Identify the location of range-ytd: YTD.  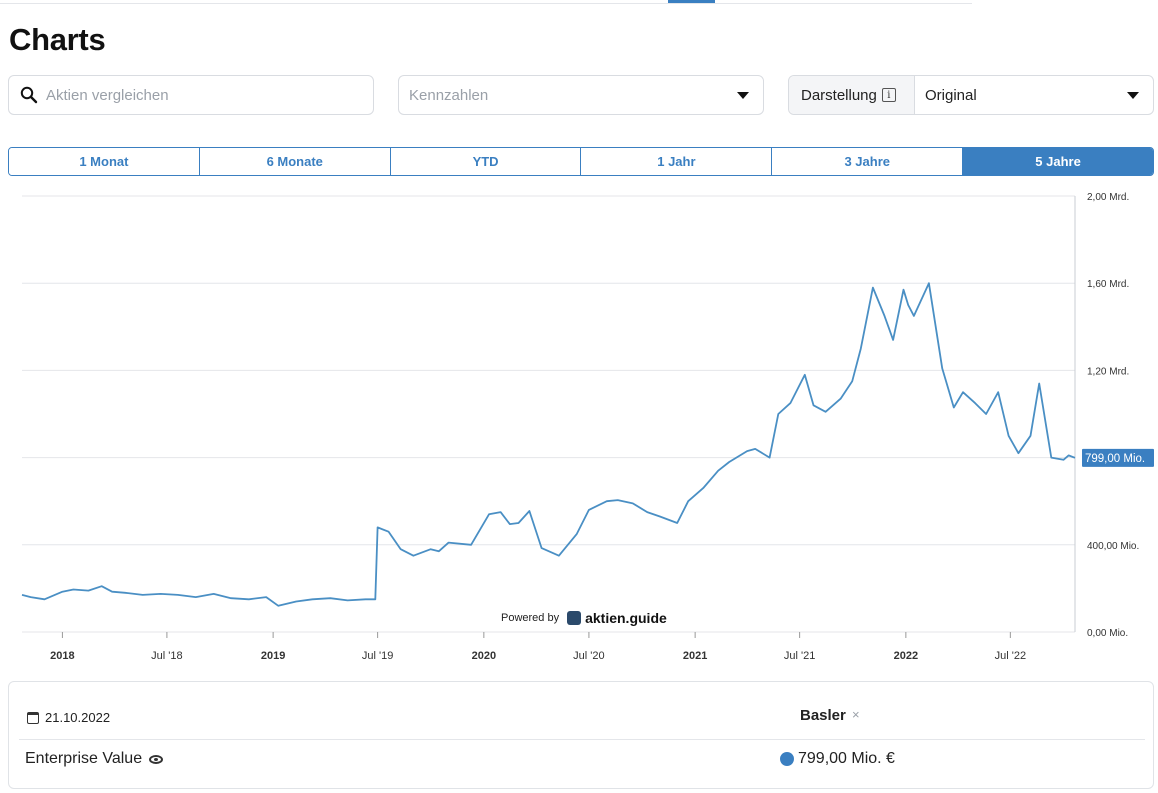
(486, 161).